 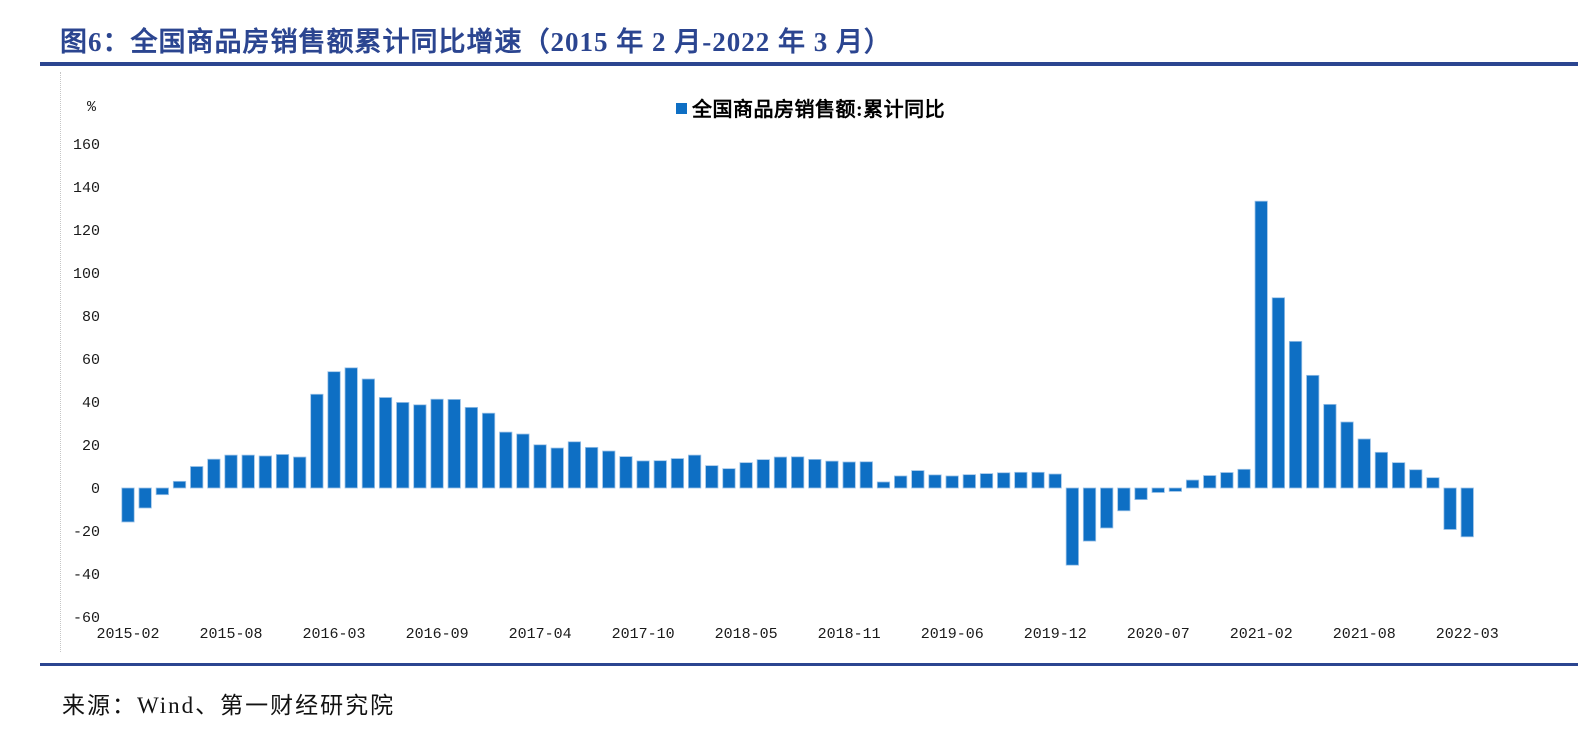 I want to click on x-tick-label: 2021-02, so click(x=1261, y=634).